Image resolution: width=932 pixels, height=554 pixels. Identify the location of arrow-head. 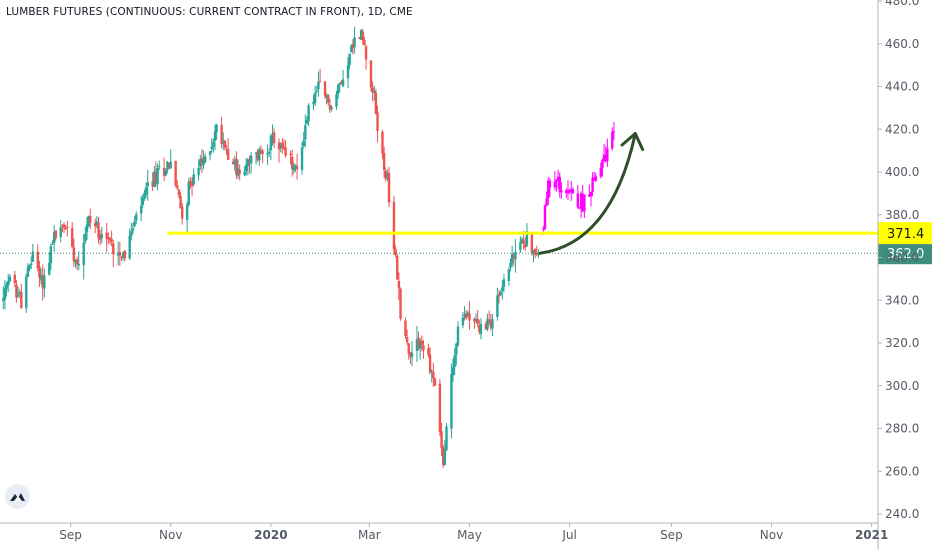
(632, 141).